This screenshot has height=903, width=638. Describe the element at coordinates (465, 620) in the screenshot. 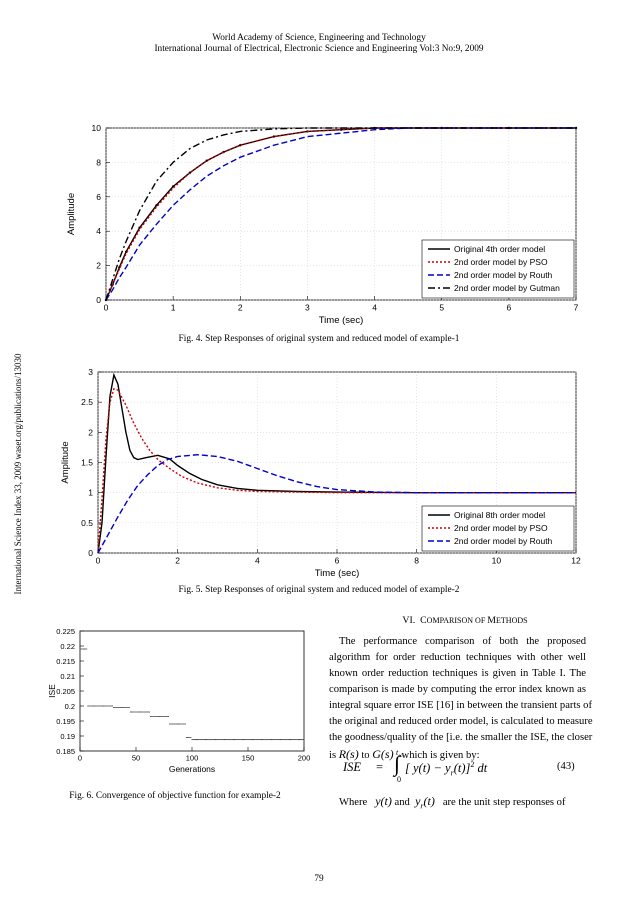

I see `section-heading: VI. COMPARISON OF METHODS` at that location.